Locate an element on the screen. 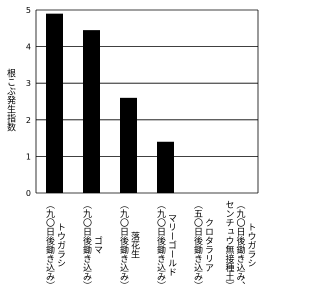 The height and width of the screenshot is (308, 320). x-tick-label: 落花生 is located at coordinates (134, 244).